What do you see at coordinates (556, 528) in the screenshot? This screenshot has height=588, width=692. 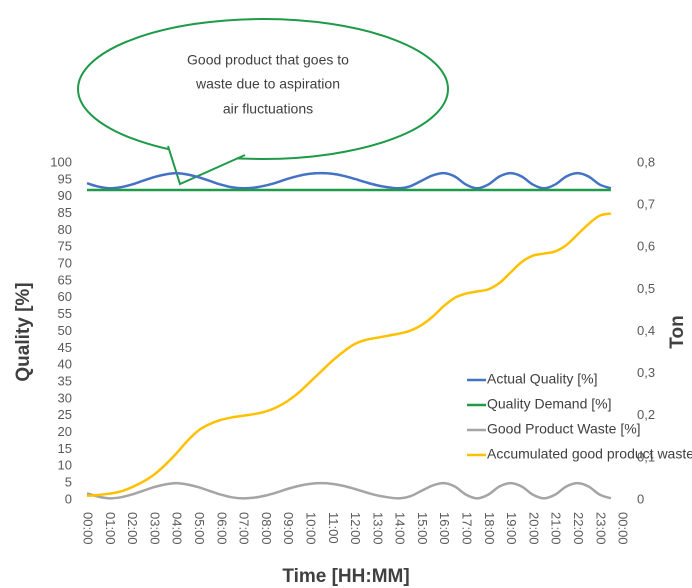 I see `x-tick-label: 21:00` at bounding box center [556, 528].